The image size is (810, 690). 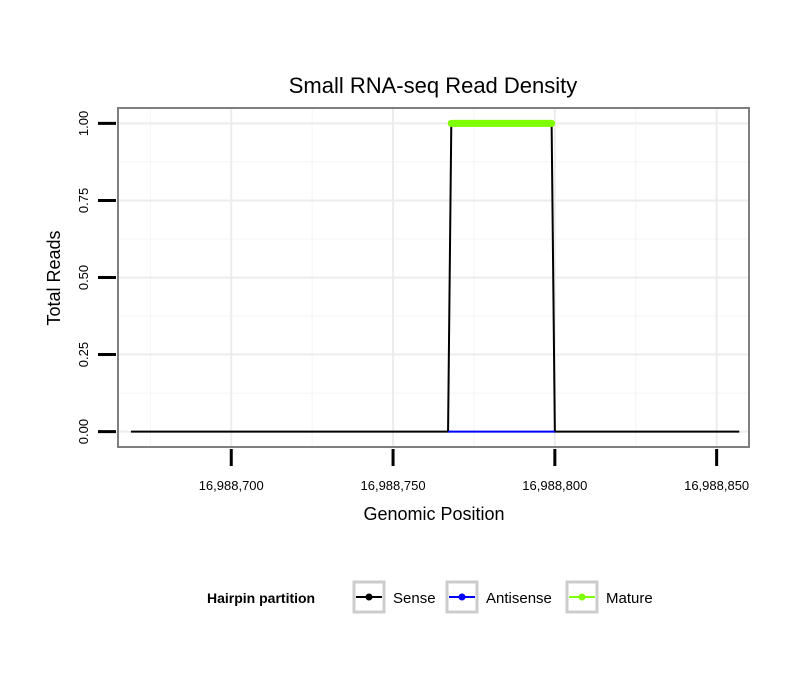 I want to click on legend-label: Sense, so click(x=414, y=598).